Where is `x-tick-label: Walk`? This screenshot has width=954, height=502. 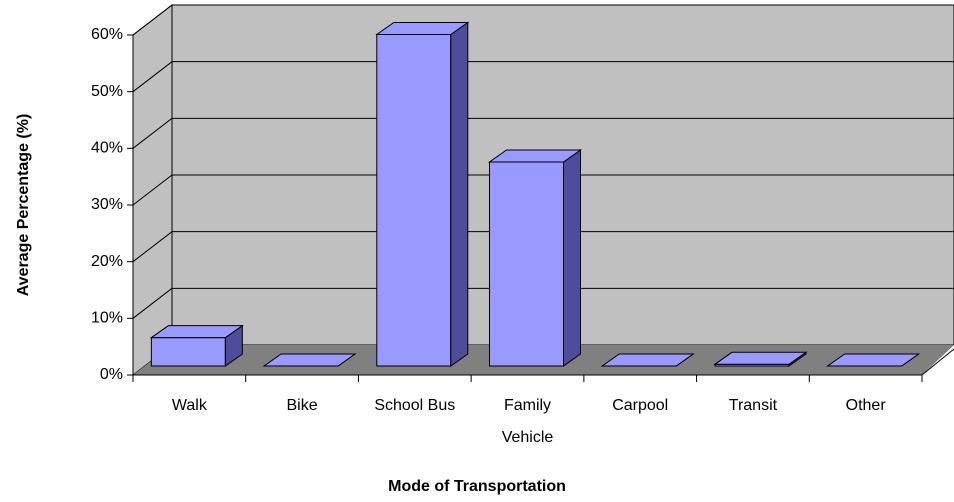 x-tick-label: Walk is located at coordinates (189, 405).